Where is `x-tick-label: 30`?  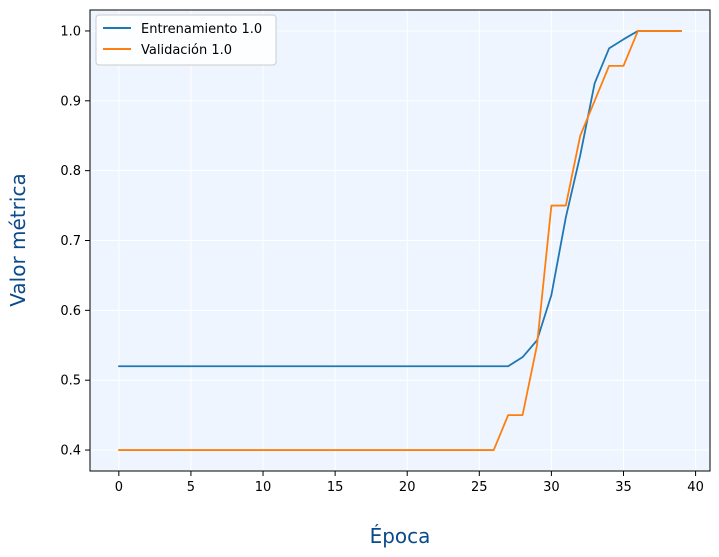 x-tick-label: 30 is located at coordinates (551, 487).